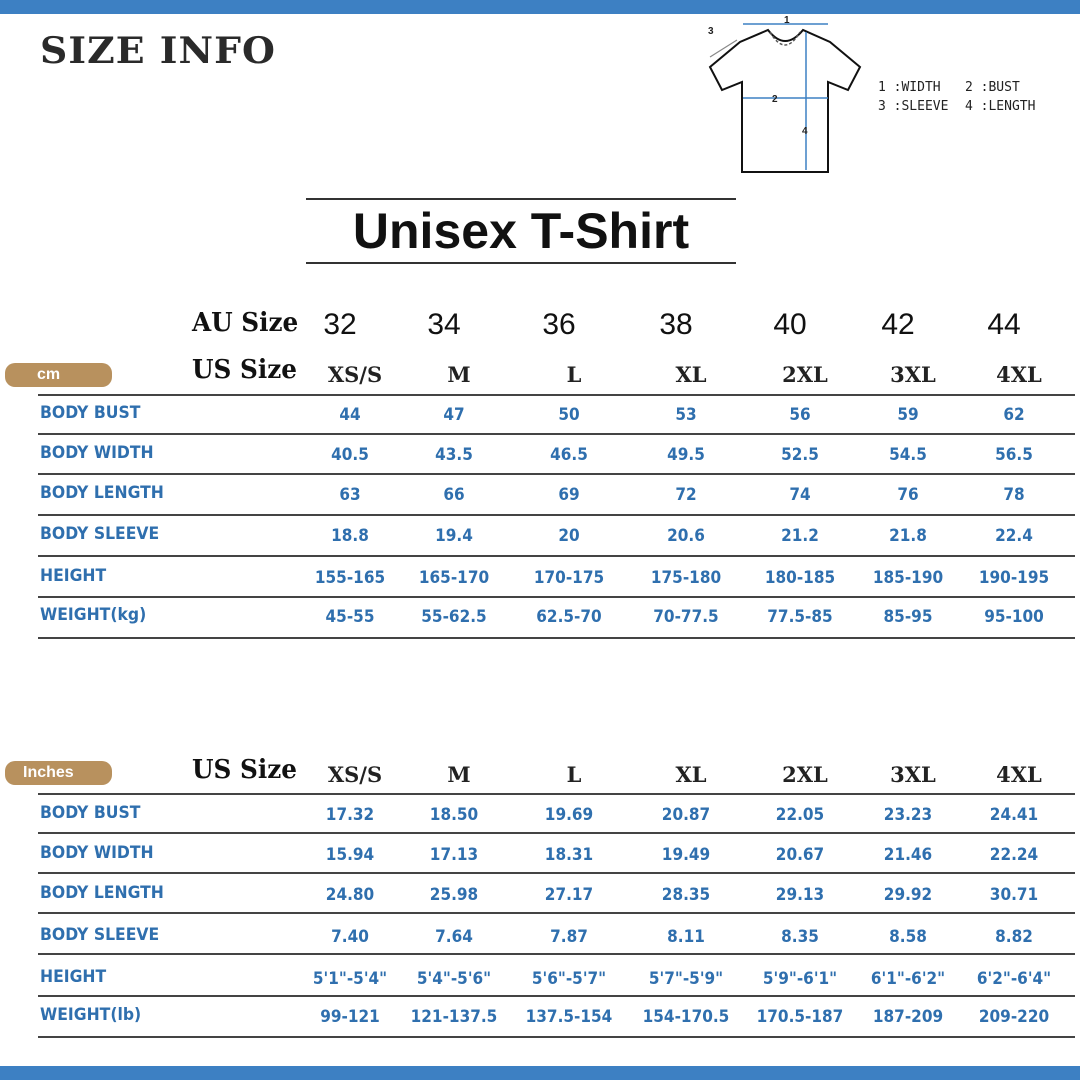 The width and height of the screenshot is (1080, 1080). What do you see at coordinates (569, 937) in the screenshot?
I see `table-cell: 7.87` at bounding box center [569, 937].